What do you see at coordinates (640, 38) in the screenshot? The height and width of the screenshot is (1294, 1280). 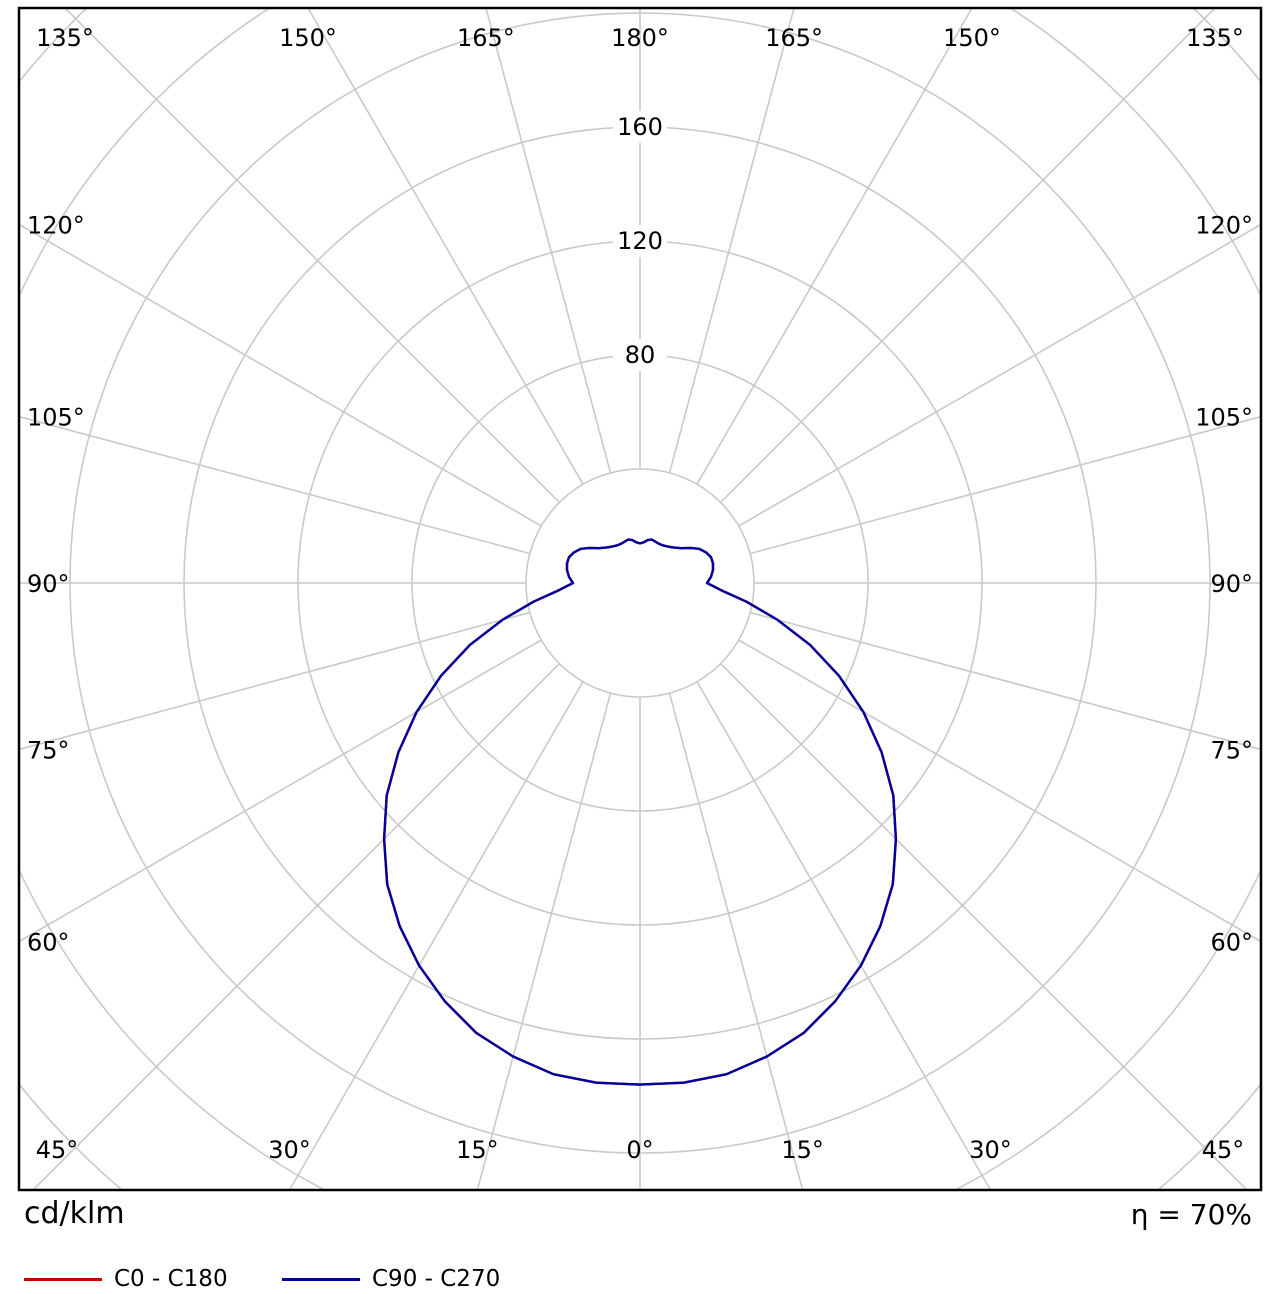 I see `svg-text: 180°` at bounding box center [640, 38].